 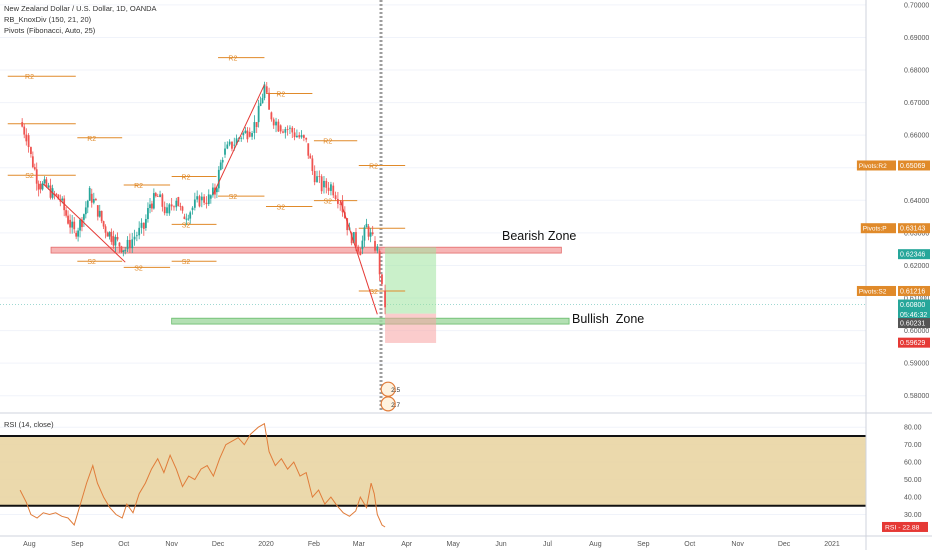 I want to click on time-tick-label: Sep, so click(x=643, y=544).